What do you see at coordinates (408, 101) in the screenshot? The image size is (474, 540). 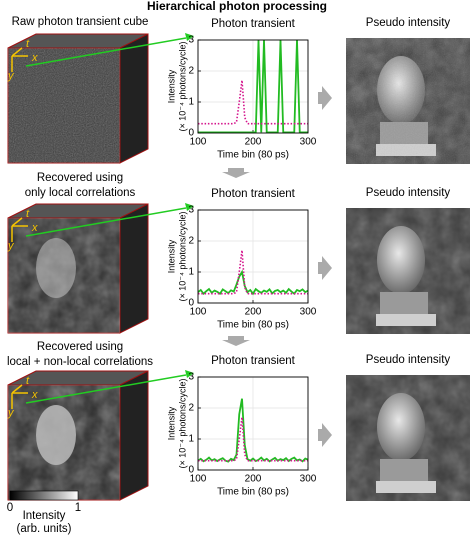 I see `image-noise` at bounding box center [408, 101].